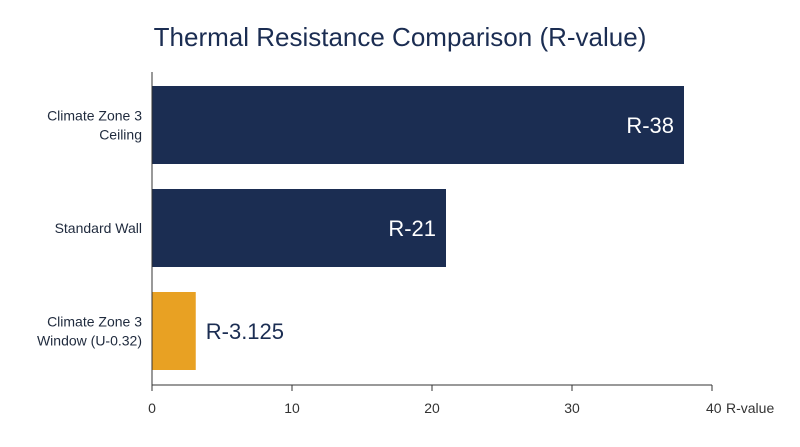  I want to click on data-label-2: R-21, so click(412, 228).